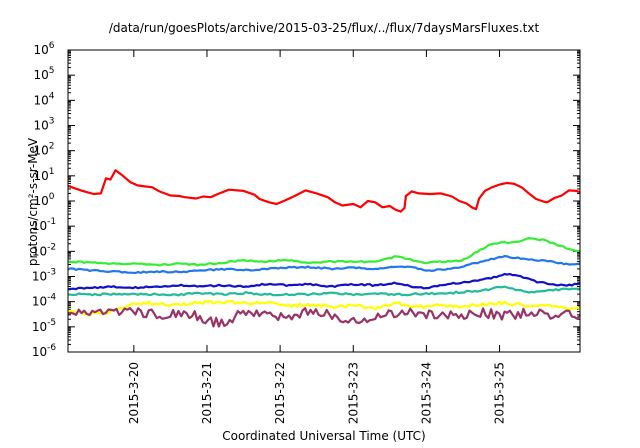  I want to click on y-tick-label: 10³, so click(43, 125).